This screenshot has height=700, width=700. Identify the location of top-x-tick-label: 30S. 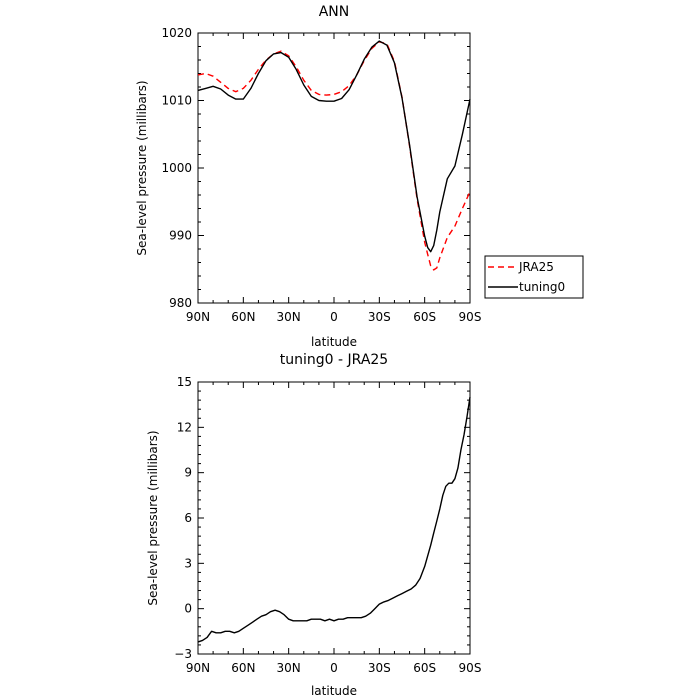
(379, 317).